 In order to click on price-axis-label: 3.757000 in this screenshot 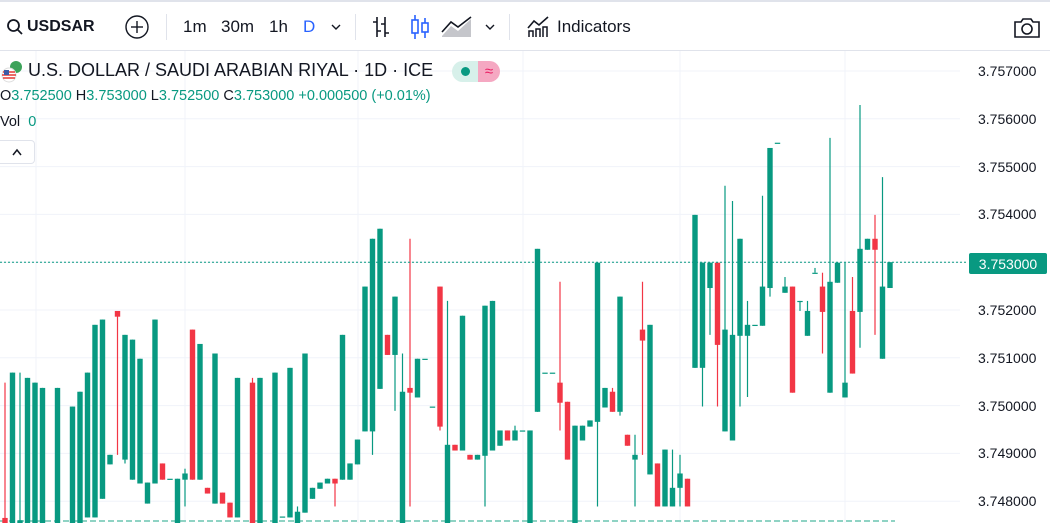, I will do `click(1007, 71)`.